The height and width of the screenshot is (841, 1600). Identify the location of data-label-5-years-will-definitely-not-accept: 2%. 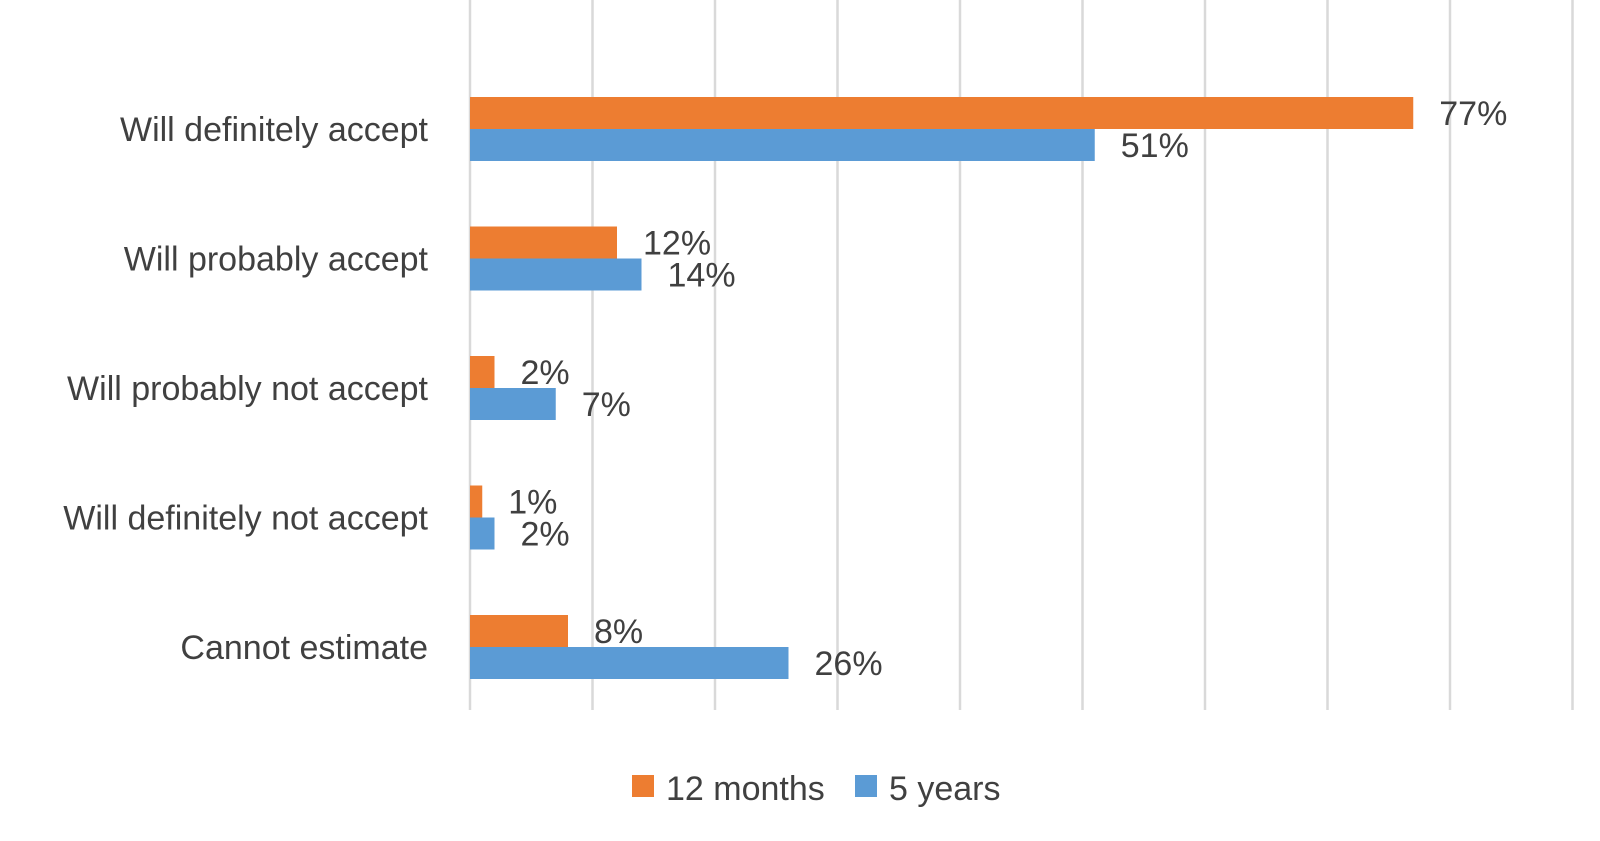
(545, 535).